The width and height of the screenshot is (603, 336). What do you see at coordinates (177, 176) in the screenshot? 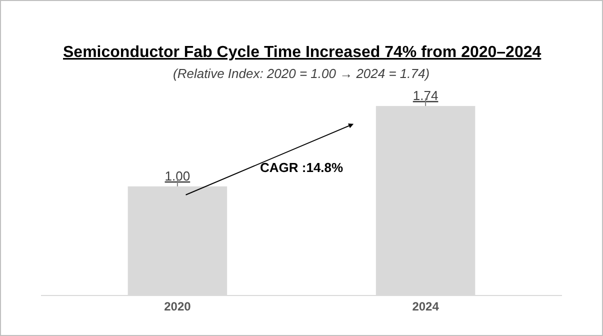
I see `data-label: 1.00` at bounding box center [177, 176].